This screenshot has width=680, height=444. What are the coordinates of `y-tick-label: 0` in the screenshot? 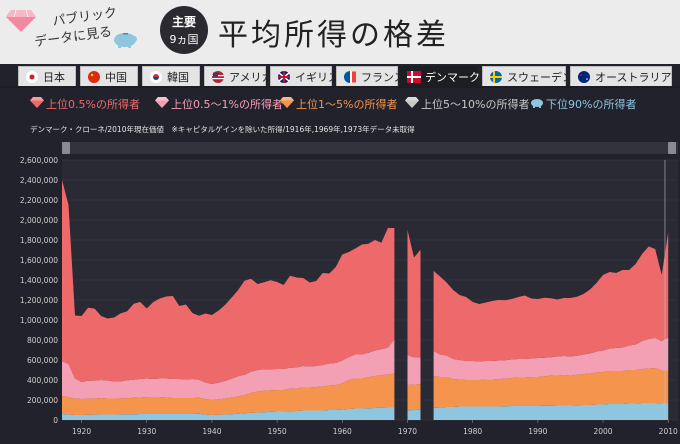 It's located at (55, 420).